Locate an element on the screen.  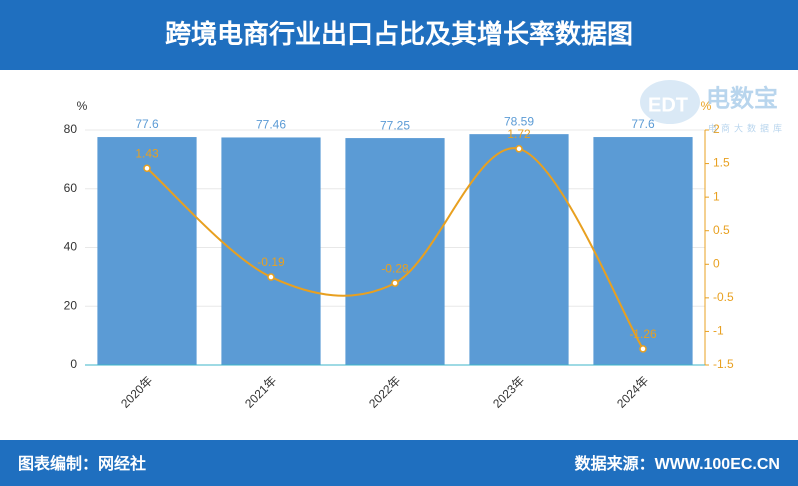
y2-tick-label: -0.5 is located at coordinates (723, 297).